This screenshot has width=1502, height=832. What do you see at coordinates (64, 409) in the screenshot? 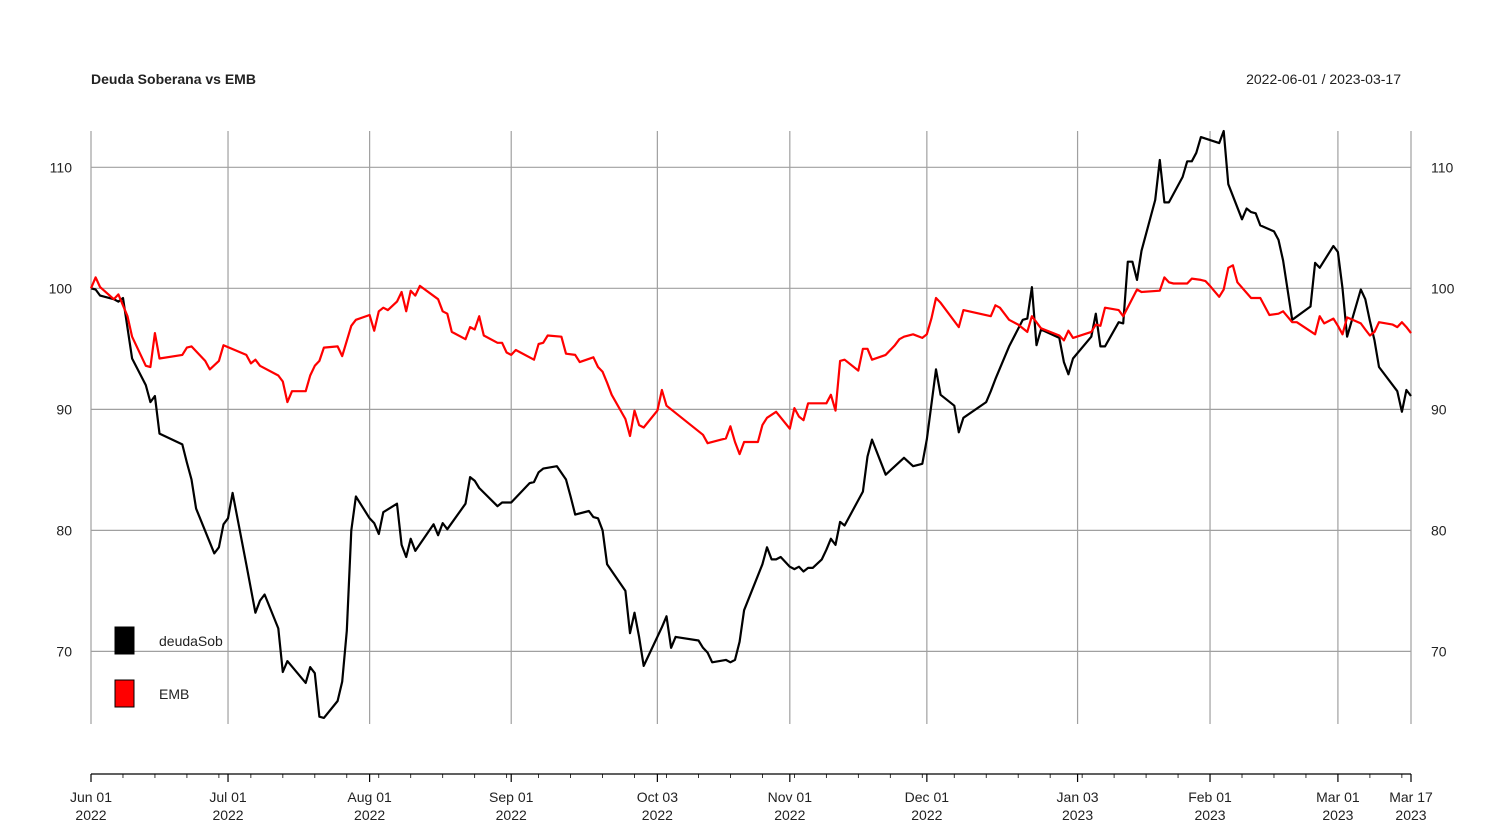
I see `y-tick-label-left: 90` at bounding box center [64, 409].